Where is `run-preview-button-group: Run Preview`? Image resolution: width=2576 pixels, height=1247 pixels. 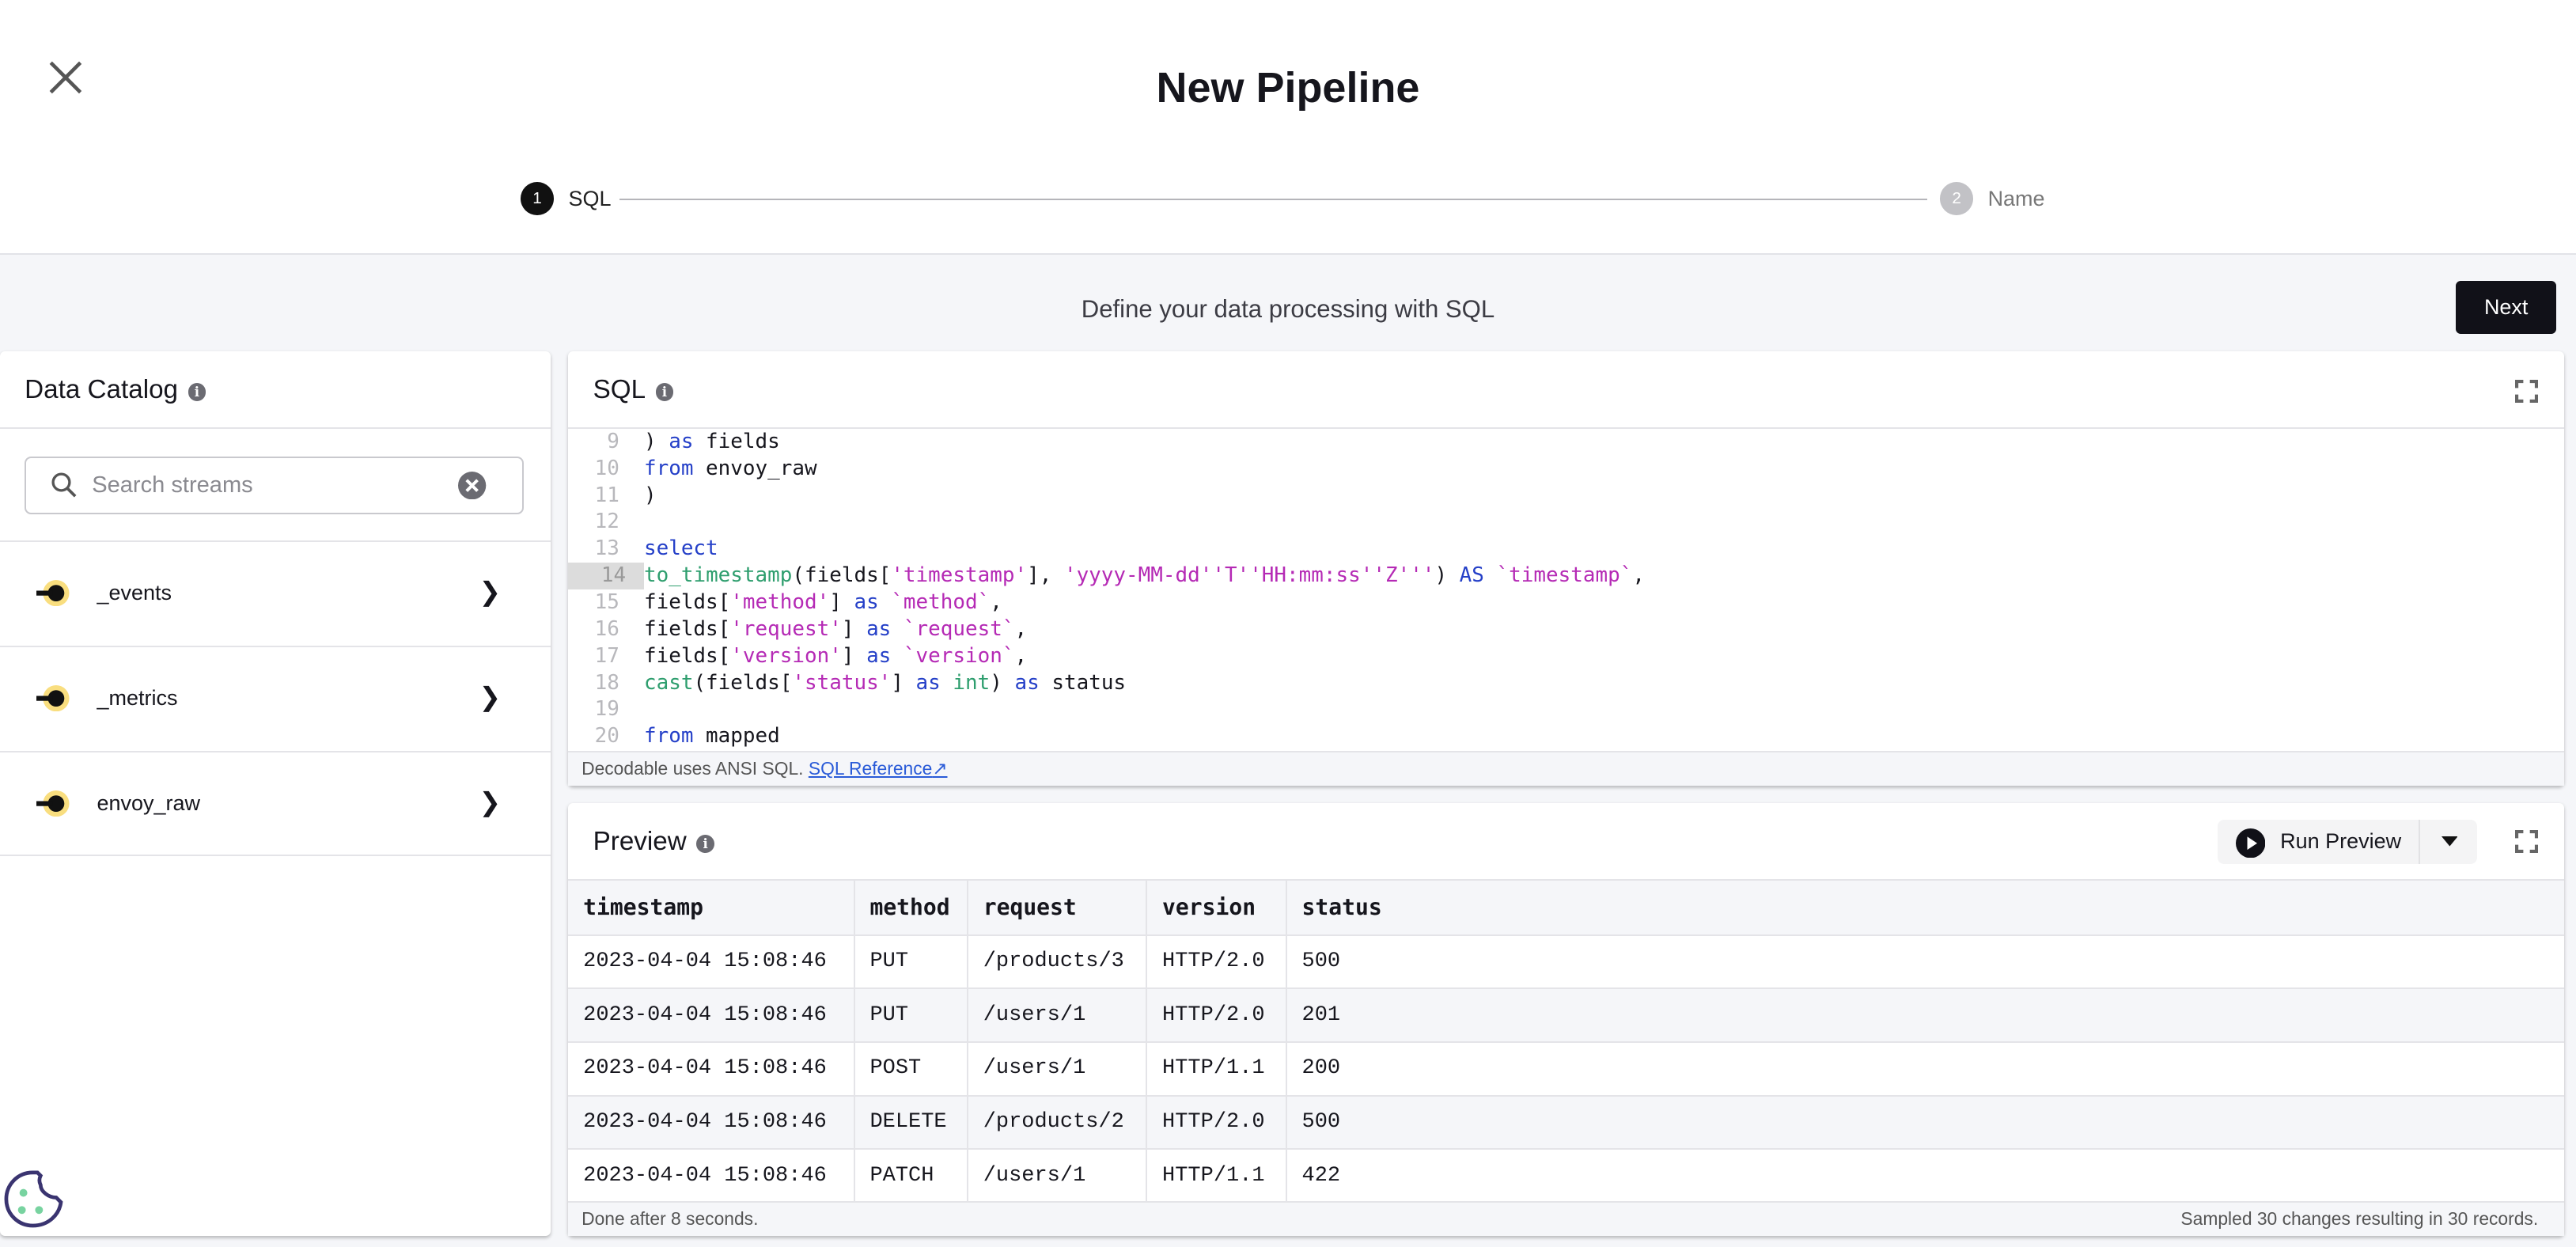
run-preview-button-group: Run Preview is located at coordinates (2348, 842).